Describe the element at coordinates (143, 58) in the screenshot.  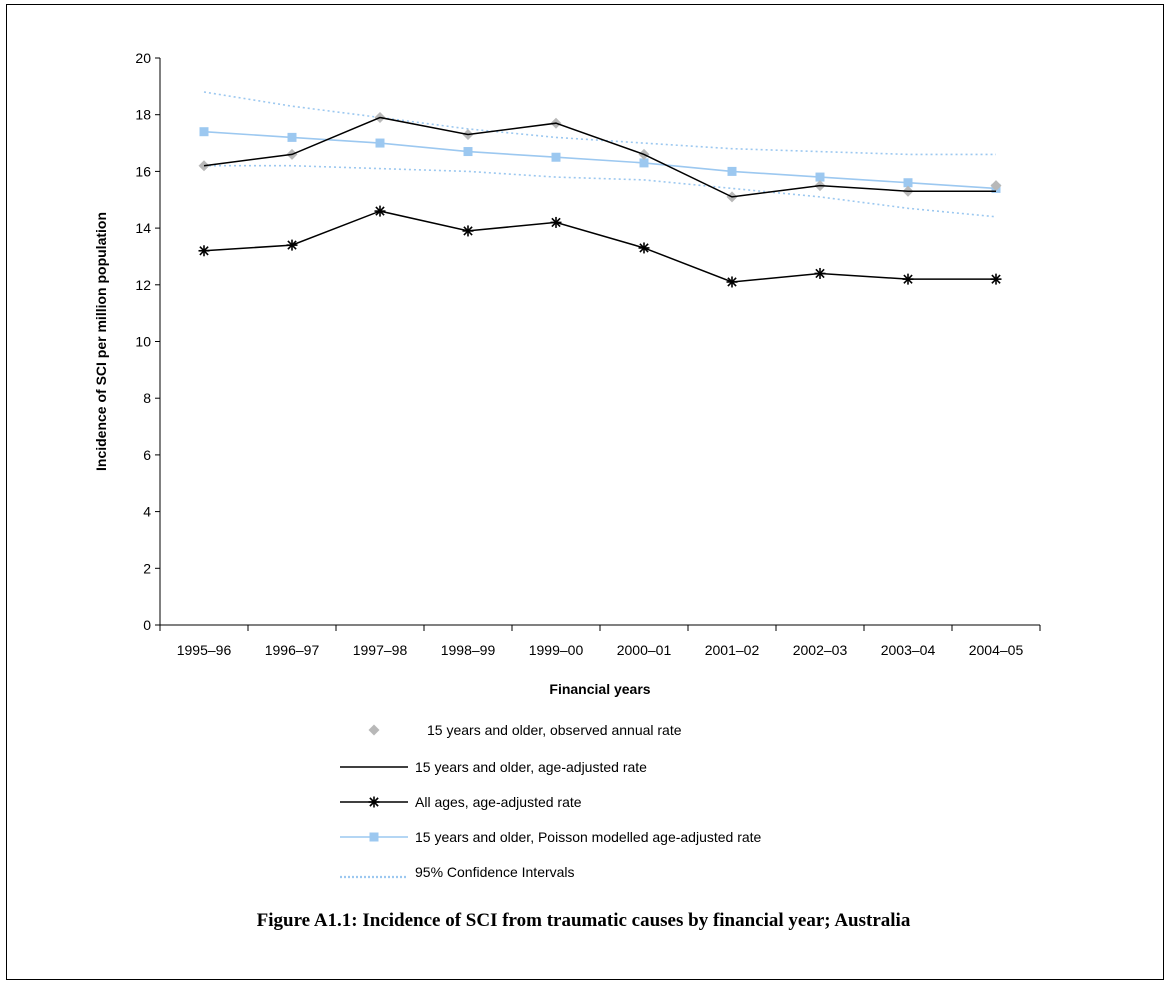
I see `y-tick-label: 20` at that location.